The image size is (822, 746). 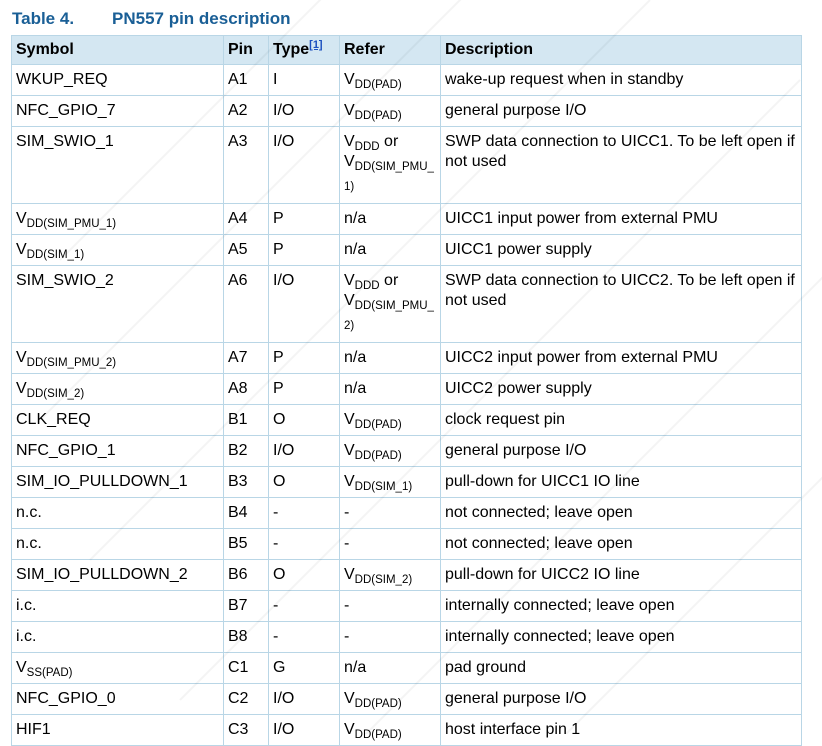 I want to click on pin-cell: A6, so click(x=246, y=304).